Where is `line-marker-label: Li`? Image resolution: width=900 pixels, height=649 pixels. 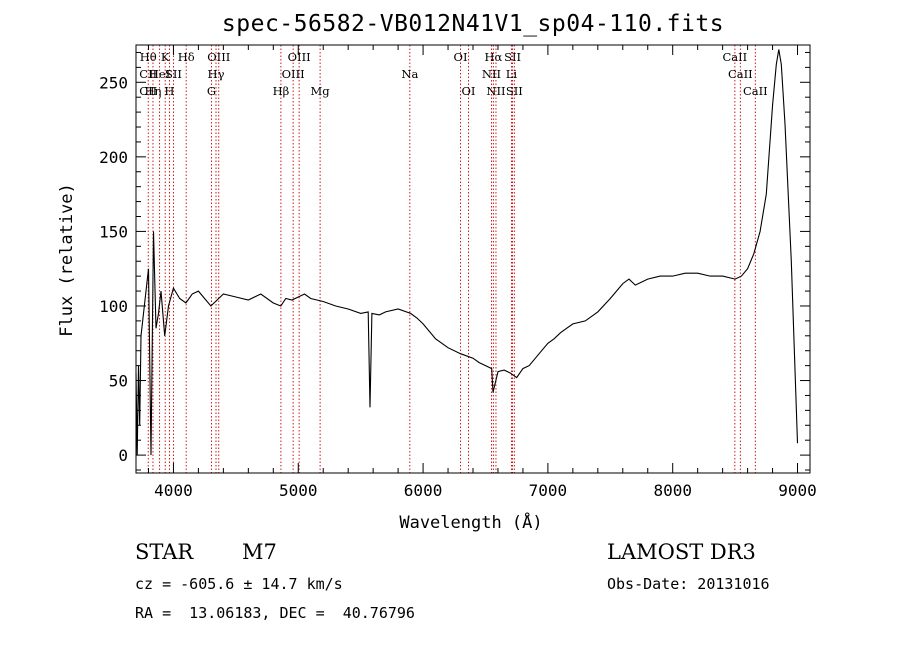 line-marker-label: Li is located at coordinates (512, 74).